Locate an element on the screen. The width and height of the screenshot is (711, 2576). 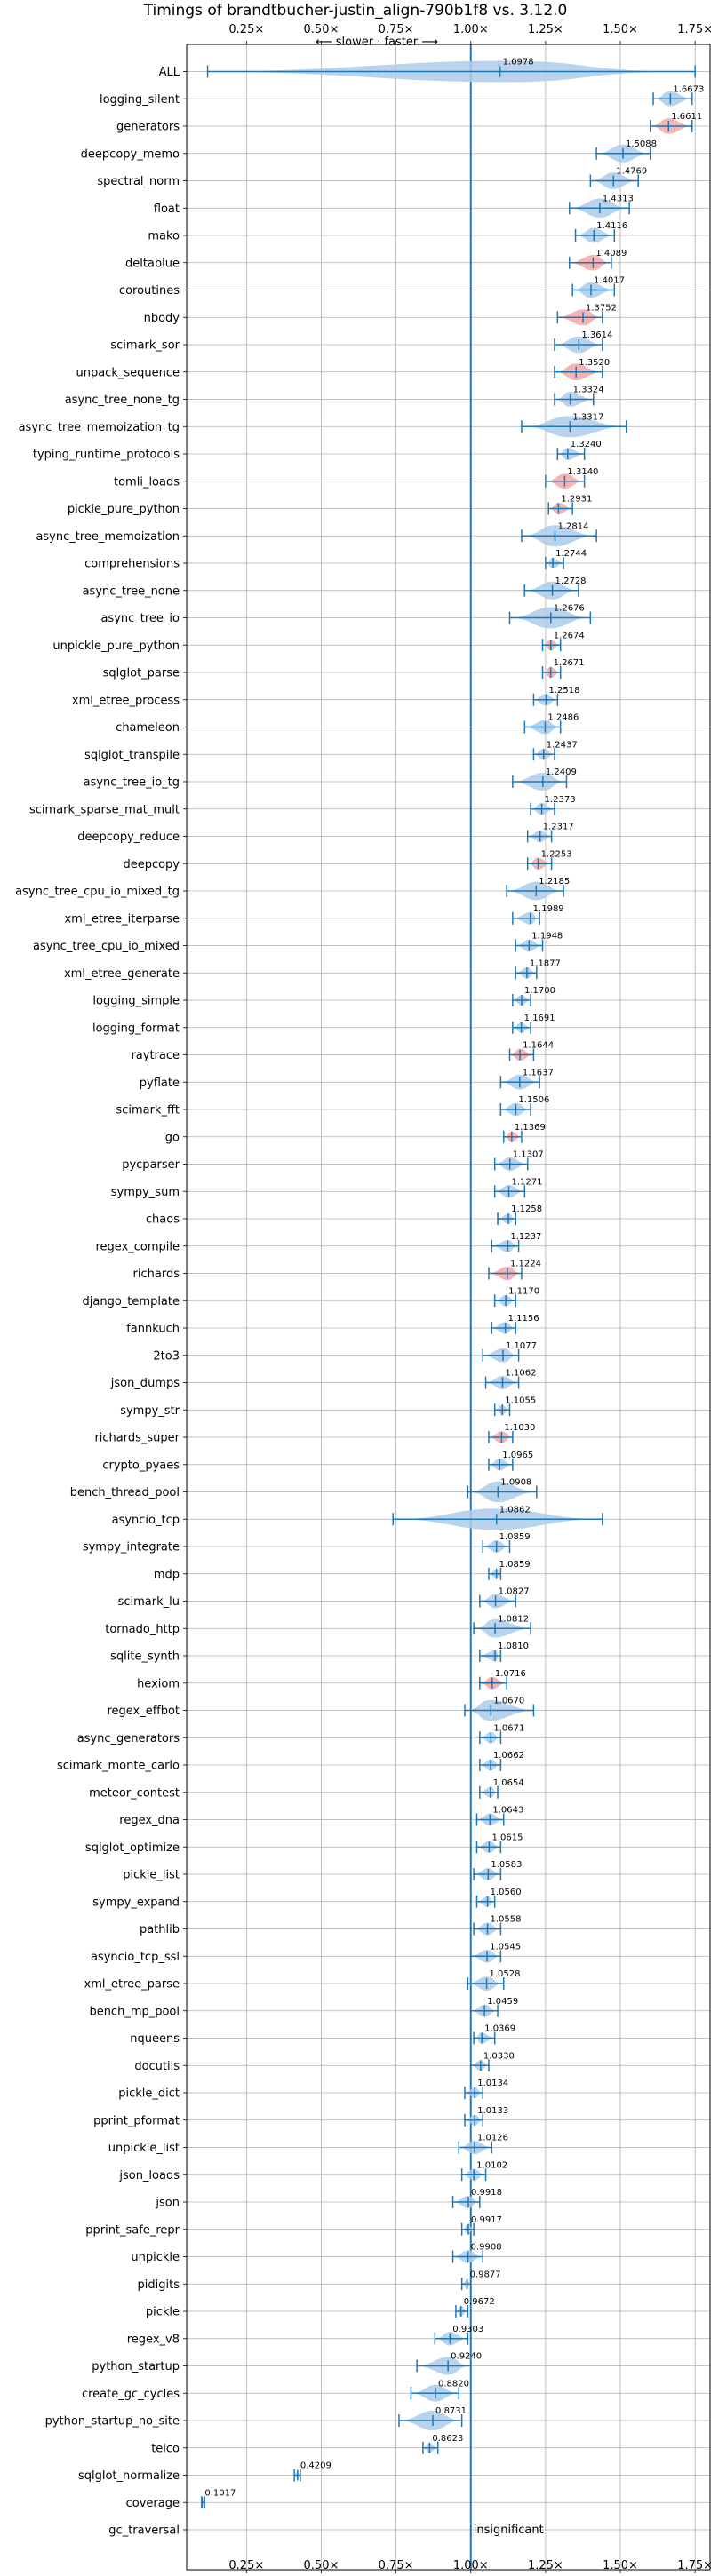
value-label: 0.1017 is located at coordinates (220, 2493).